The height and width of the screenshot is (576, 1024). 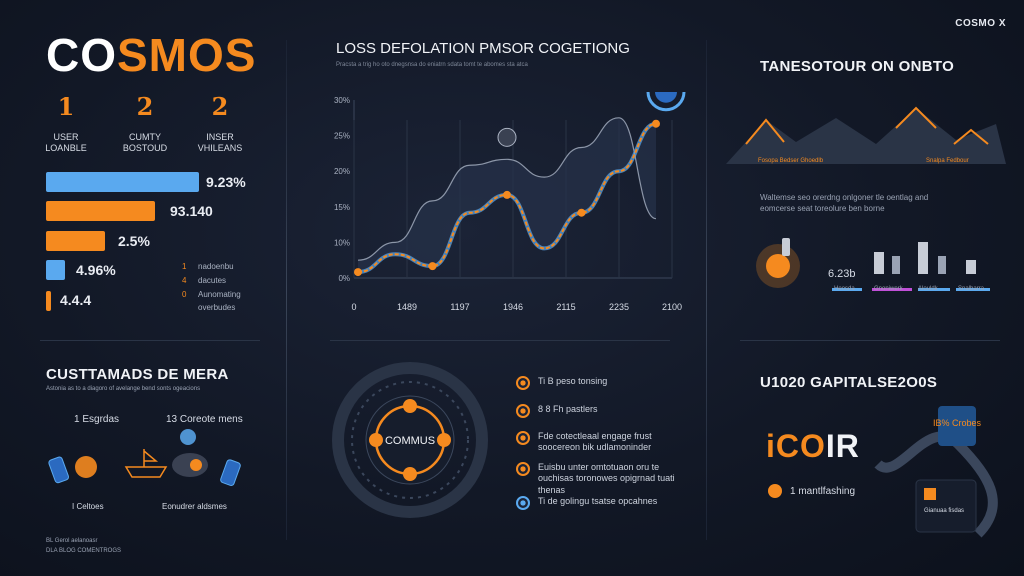 What do you see at coordinates (134, 241) in the screenshot?
I see `bar-value-3: 2.5%` at bounding box center [134, 241].